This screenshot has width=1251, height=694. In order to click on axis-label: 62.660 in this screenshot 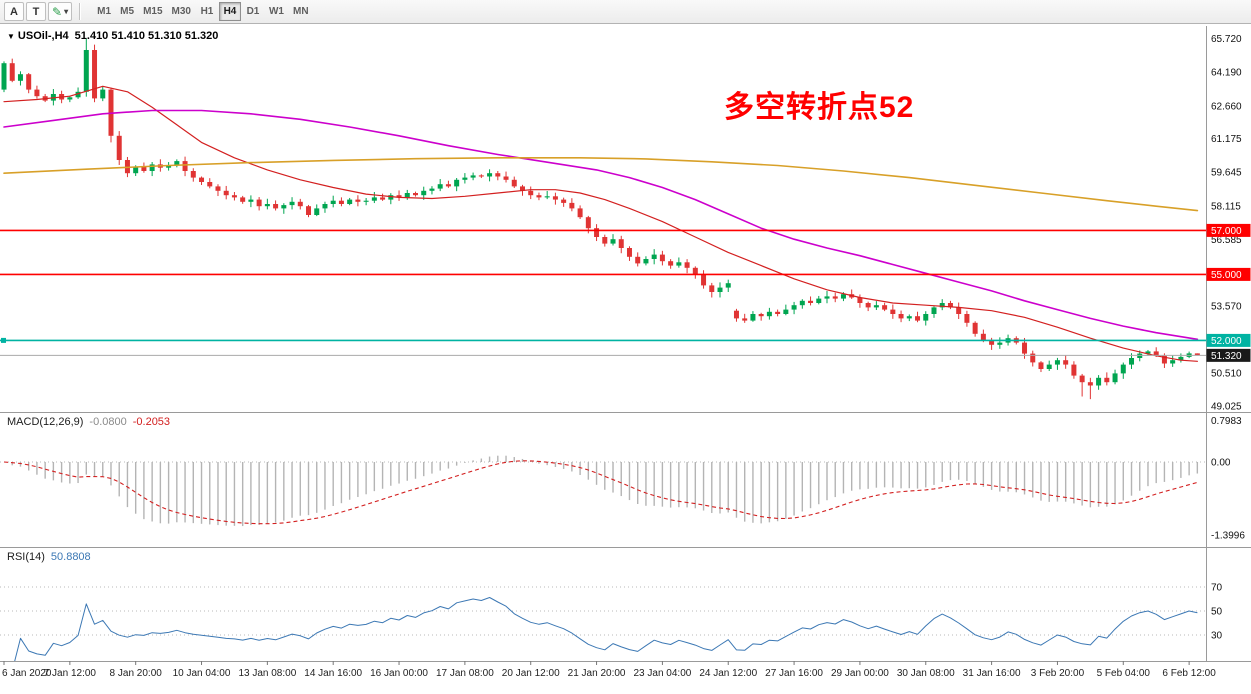, I will do `click(1226, 106)`.